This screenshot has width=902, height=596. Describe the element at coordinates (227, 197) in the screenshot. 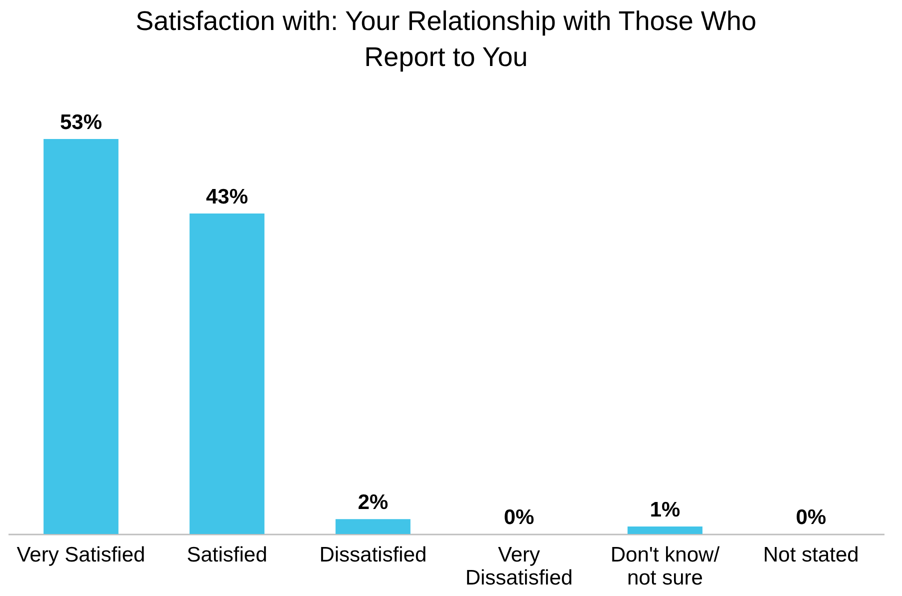

I see `data-label: 43%` at that location.